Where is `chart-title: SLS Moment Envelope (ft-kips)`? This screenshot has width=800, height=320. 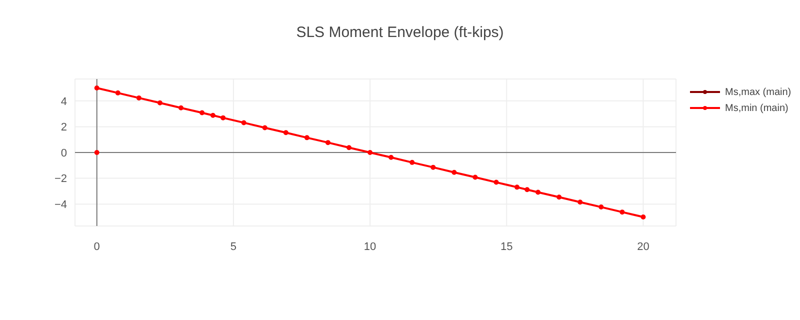
chart-title: SLS Moment Envelope (ft-kips) is located at coordinates (400, 32).